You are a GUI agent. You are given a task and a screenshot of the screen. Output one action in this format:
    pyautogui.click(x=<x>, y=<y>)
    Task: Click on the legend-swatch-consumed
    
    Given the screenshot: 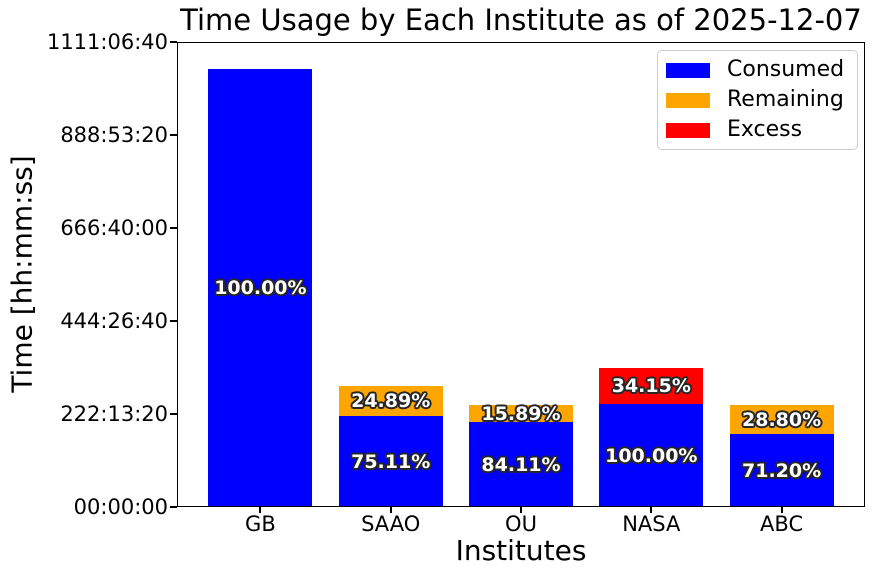 What is the action you would take?
    pyautogui.click(x=688, y=70)
    